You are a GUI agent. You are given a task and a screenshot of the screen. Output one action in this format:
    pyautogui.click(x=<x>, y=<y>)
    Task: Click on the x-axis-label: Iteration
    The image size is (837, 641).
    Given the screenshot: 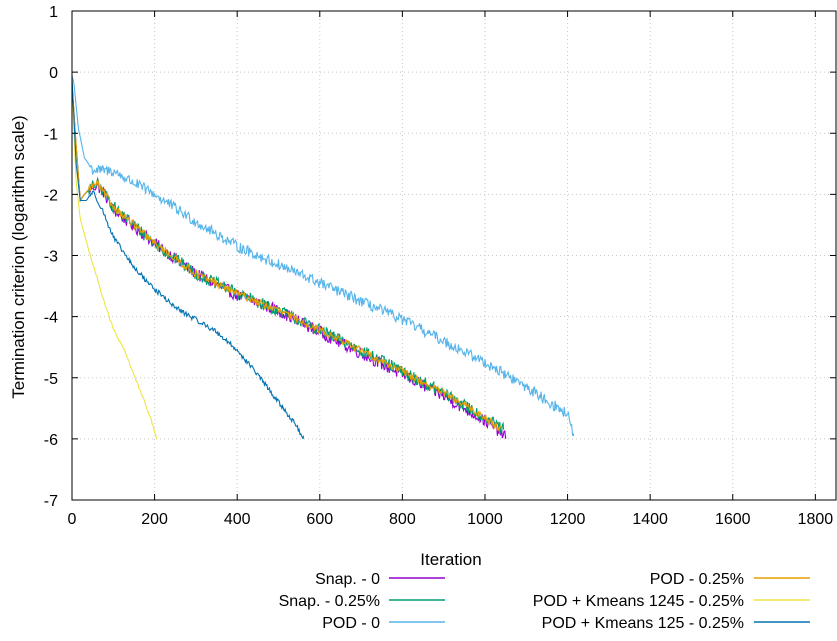 What is the action you would take?
    pyautogui.click(x=450, y=559)
    